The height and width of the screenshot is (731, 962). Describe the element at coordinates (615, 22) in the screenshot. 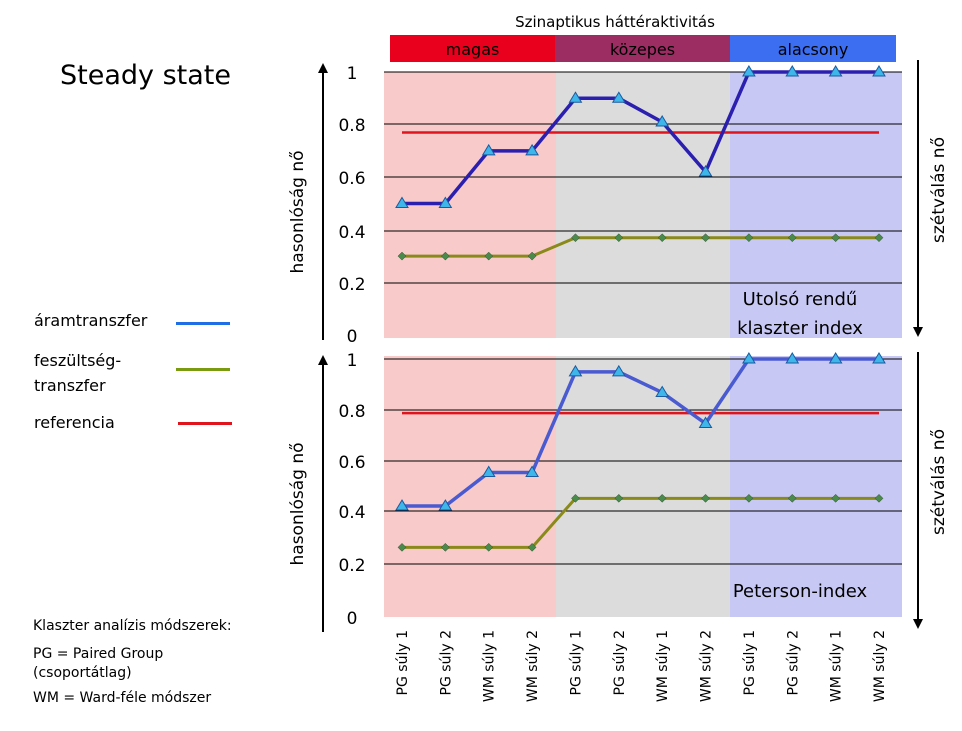

I see `header-title: Szinaptikus háttéraktivitás` at that location.